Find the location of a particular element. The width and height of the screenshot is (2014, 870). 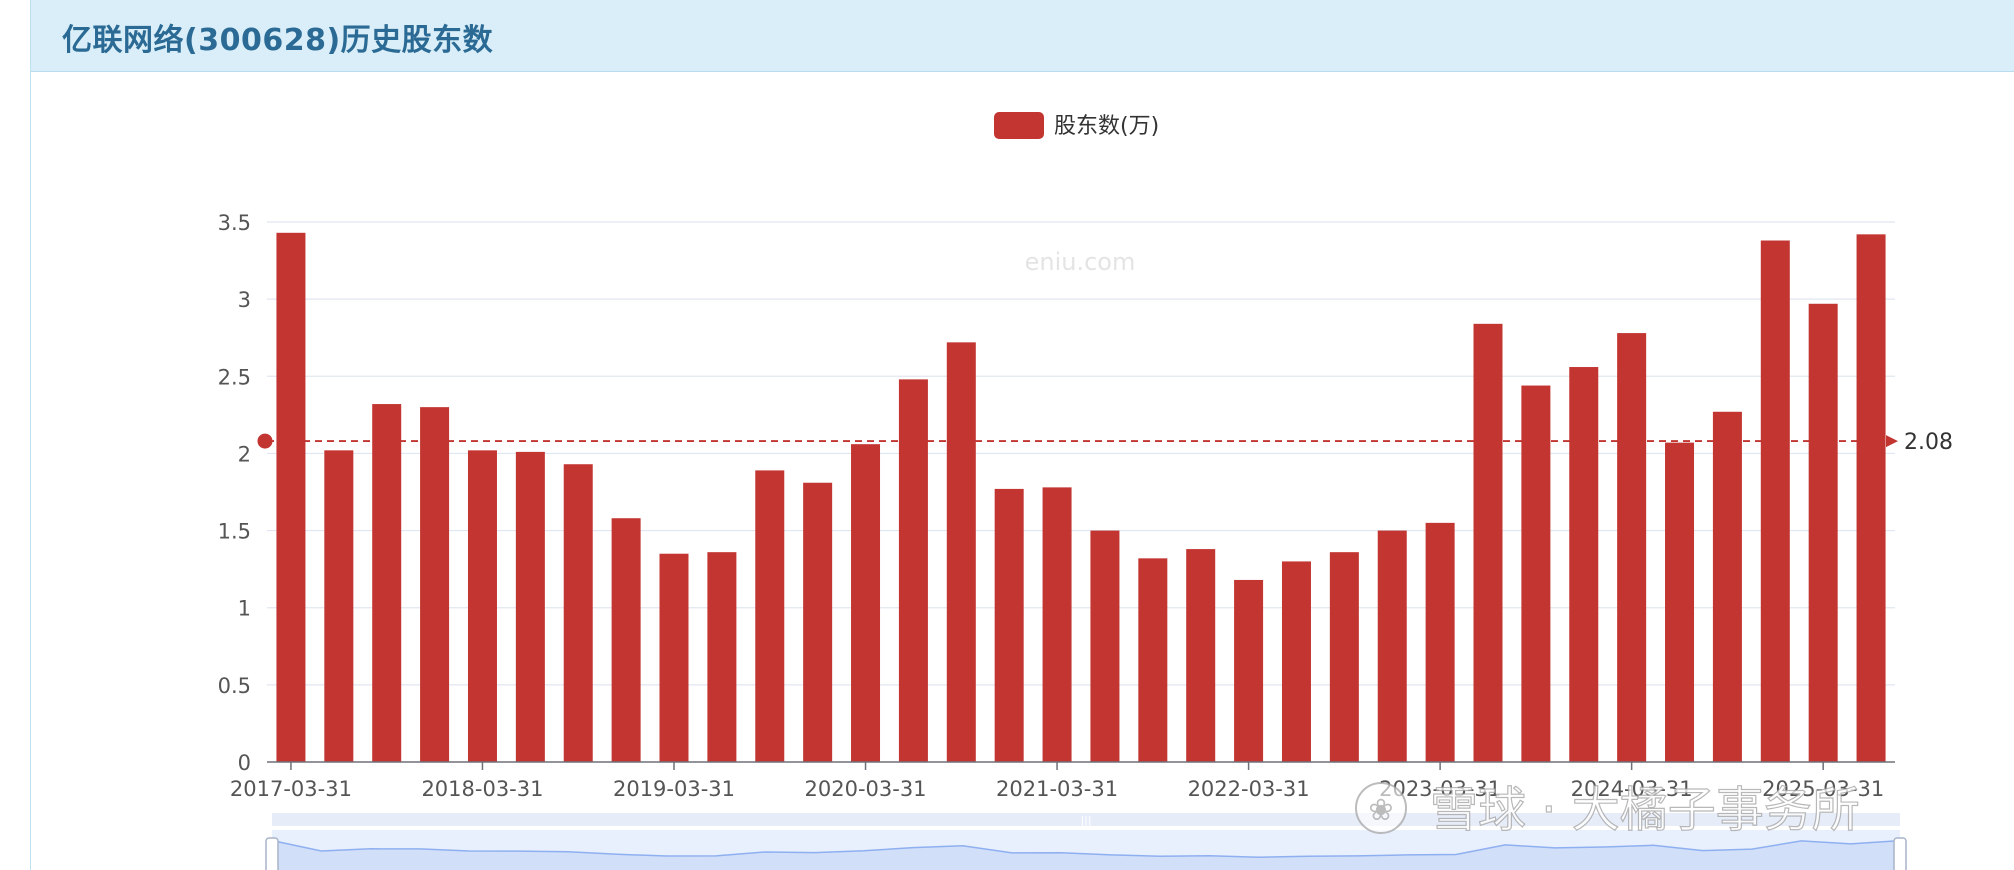

snowball-logo-icon is located at coordinates (1381, 808).